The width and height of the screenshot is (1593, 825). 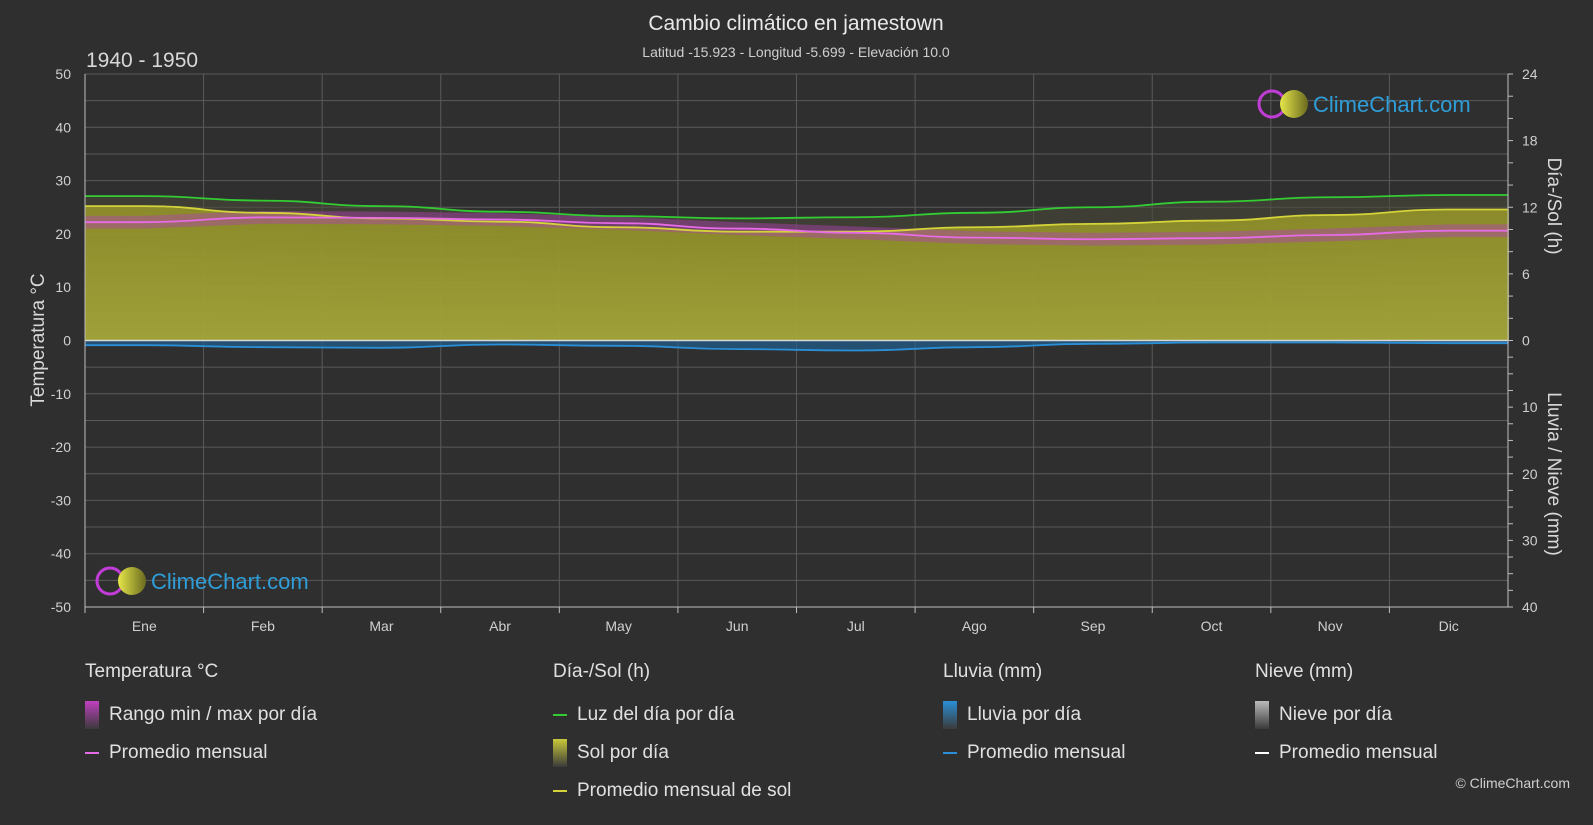 I want to click on legend-item: Lluvia por día, so click(x=1034, y=715).